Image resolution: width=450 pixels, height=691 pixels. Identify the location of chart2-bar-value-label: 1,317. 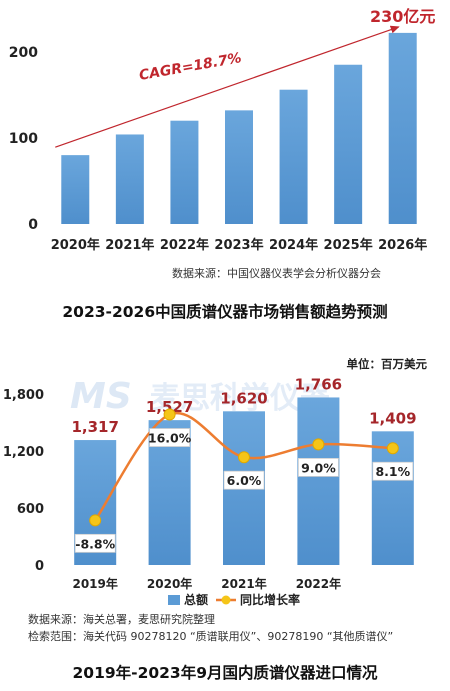
(94, 427).